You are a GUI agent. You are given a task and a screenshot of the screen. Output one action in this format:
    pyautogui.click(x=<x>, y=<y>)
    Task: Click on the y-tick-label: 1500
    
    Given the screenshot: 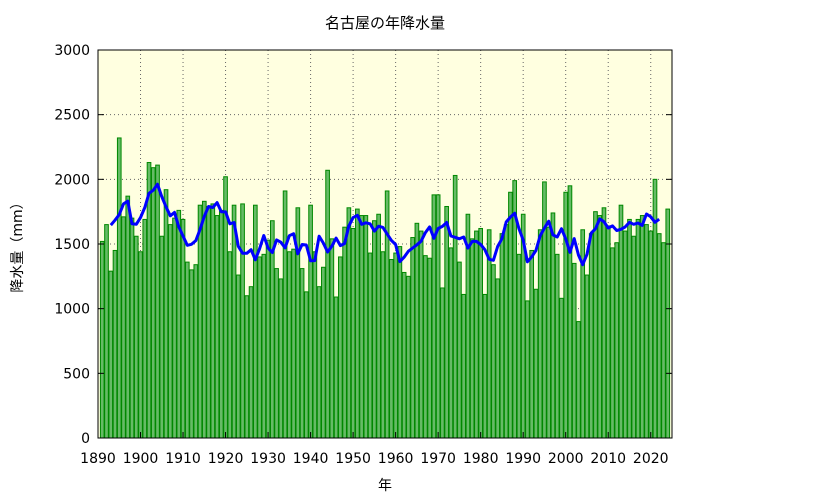 What is the action you would take?
    pyautogui.click(x=72, y=245)
    